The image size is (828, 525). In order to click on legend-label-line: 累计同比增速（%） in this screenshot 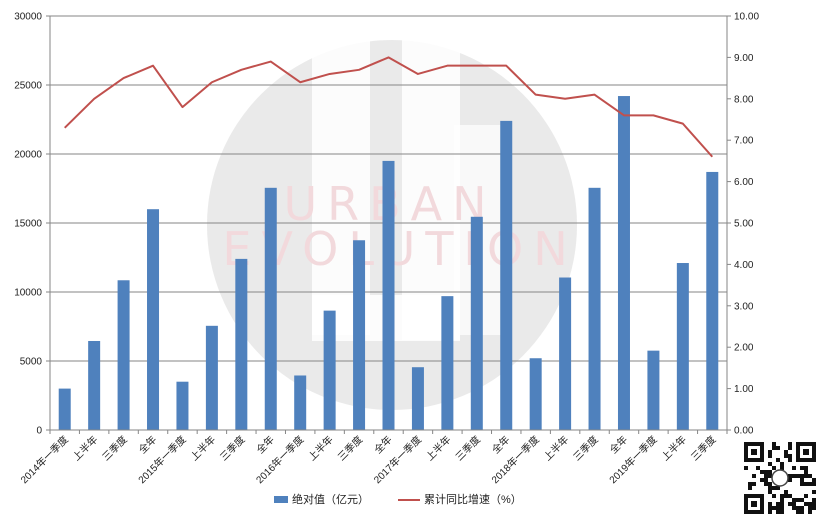, I will do `click(473, 499)`.